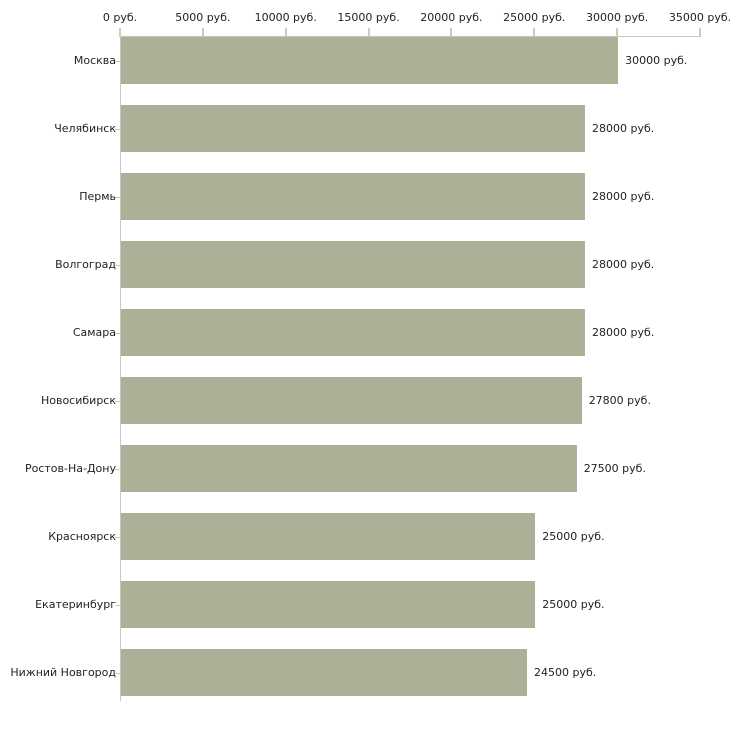 Image resolution: width=730 pixels, height=730 pixels. What do you see at coordinates (410, 36) in the screenshot?
I see `x-axis-line` at bounding box center [410, 36].